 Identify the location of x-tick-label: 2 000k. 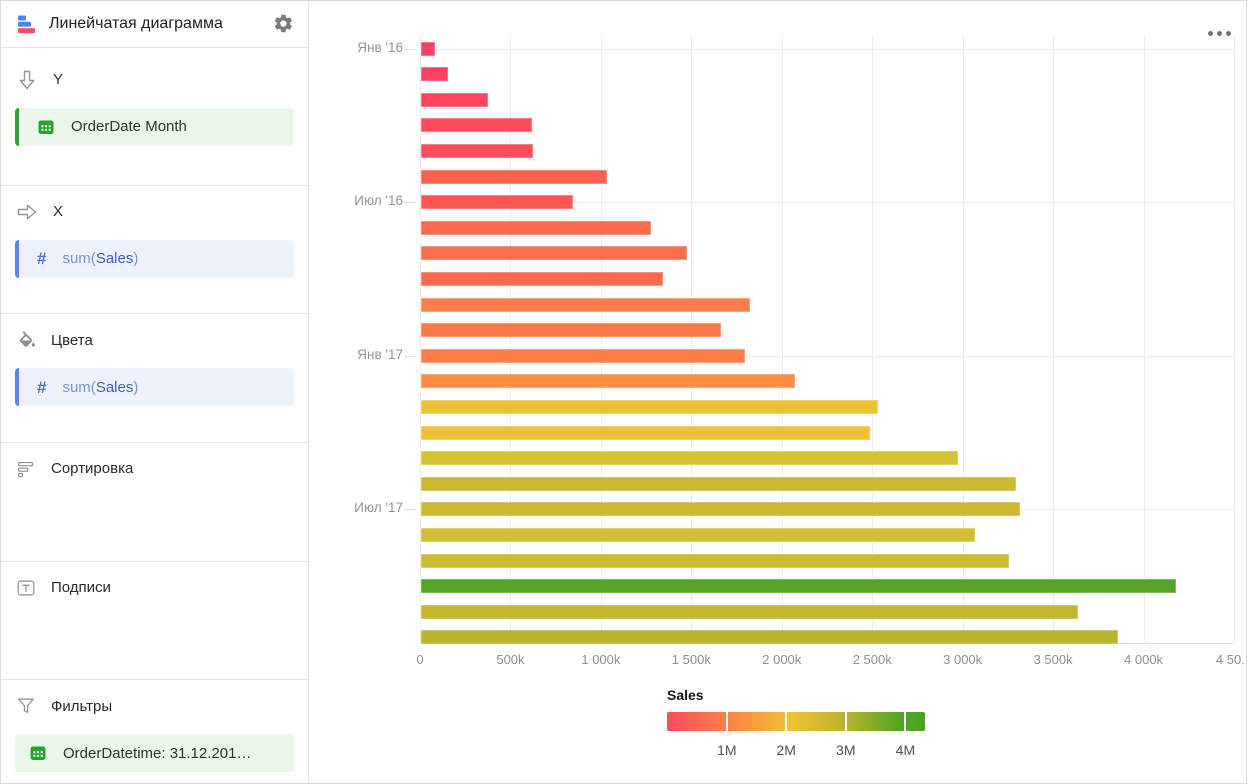
(782, 659).